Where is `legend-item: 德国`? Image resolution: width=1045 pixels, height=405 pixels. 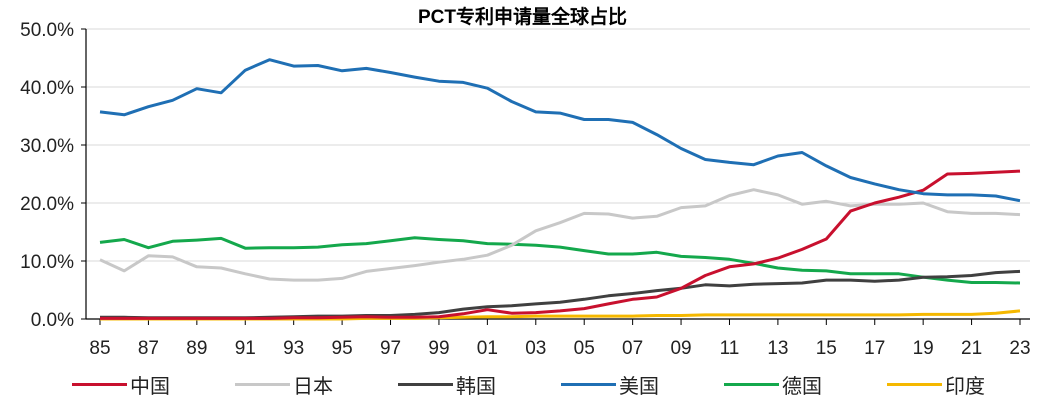 legend-item: 德国 is located at coordinates (805, 384).